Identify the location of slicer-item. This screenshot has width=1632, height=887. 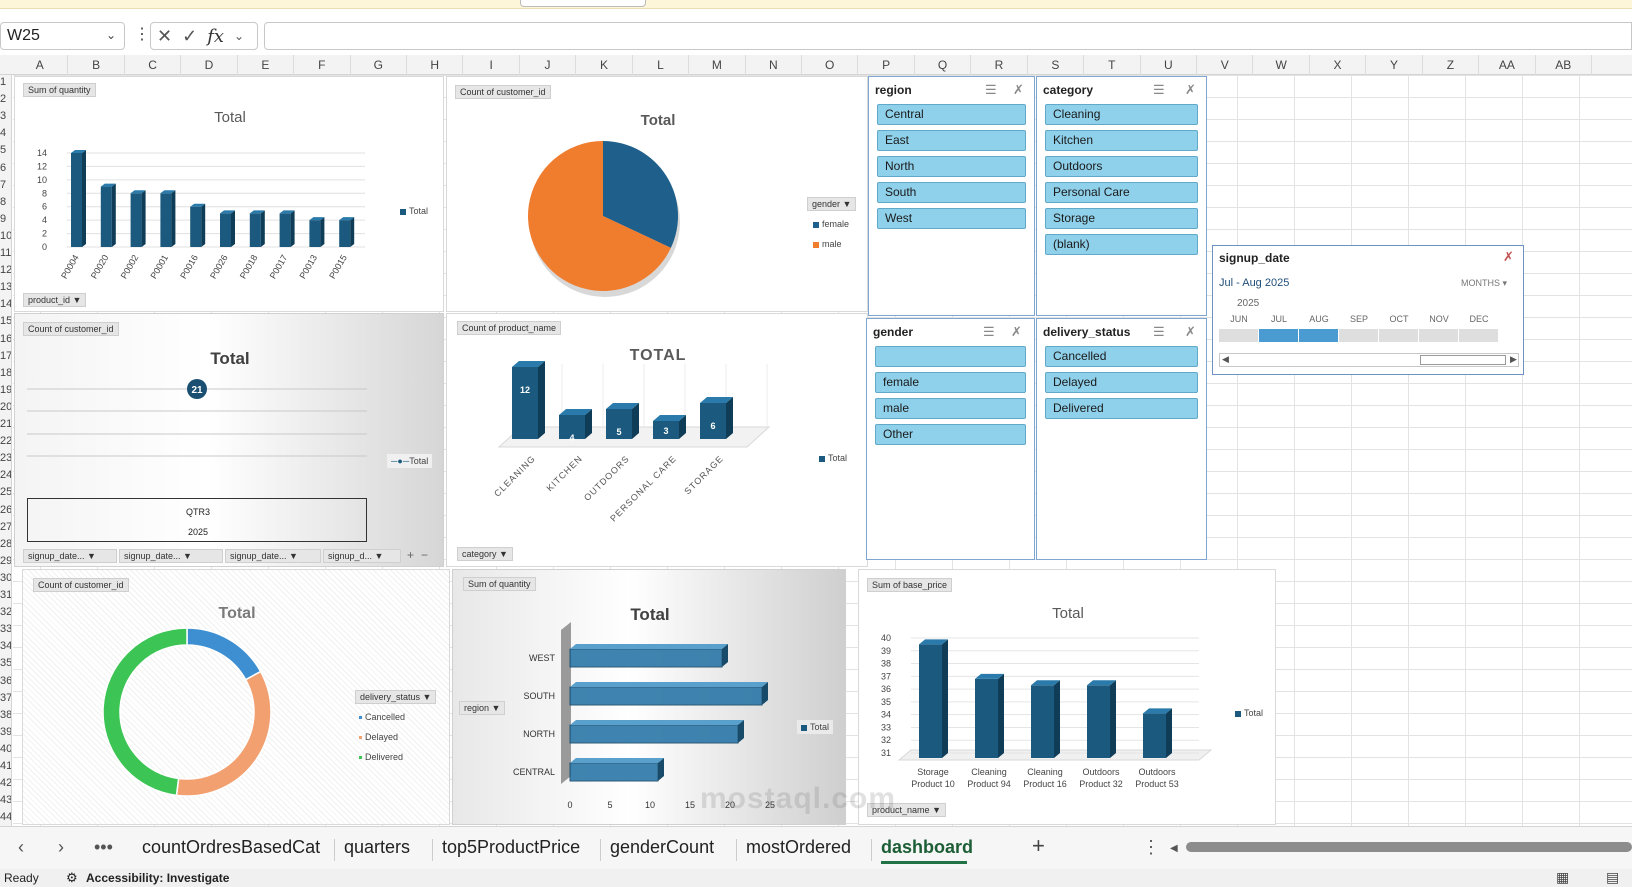
(950, 356).